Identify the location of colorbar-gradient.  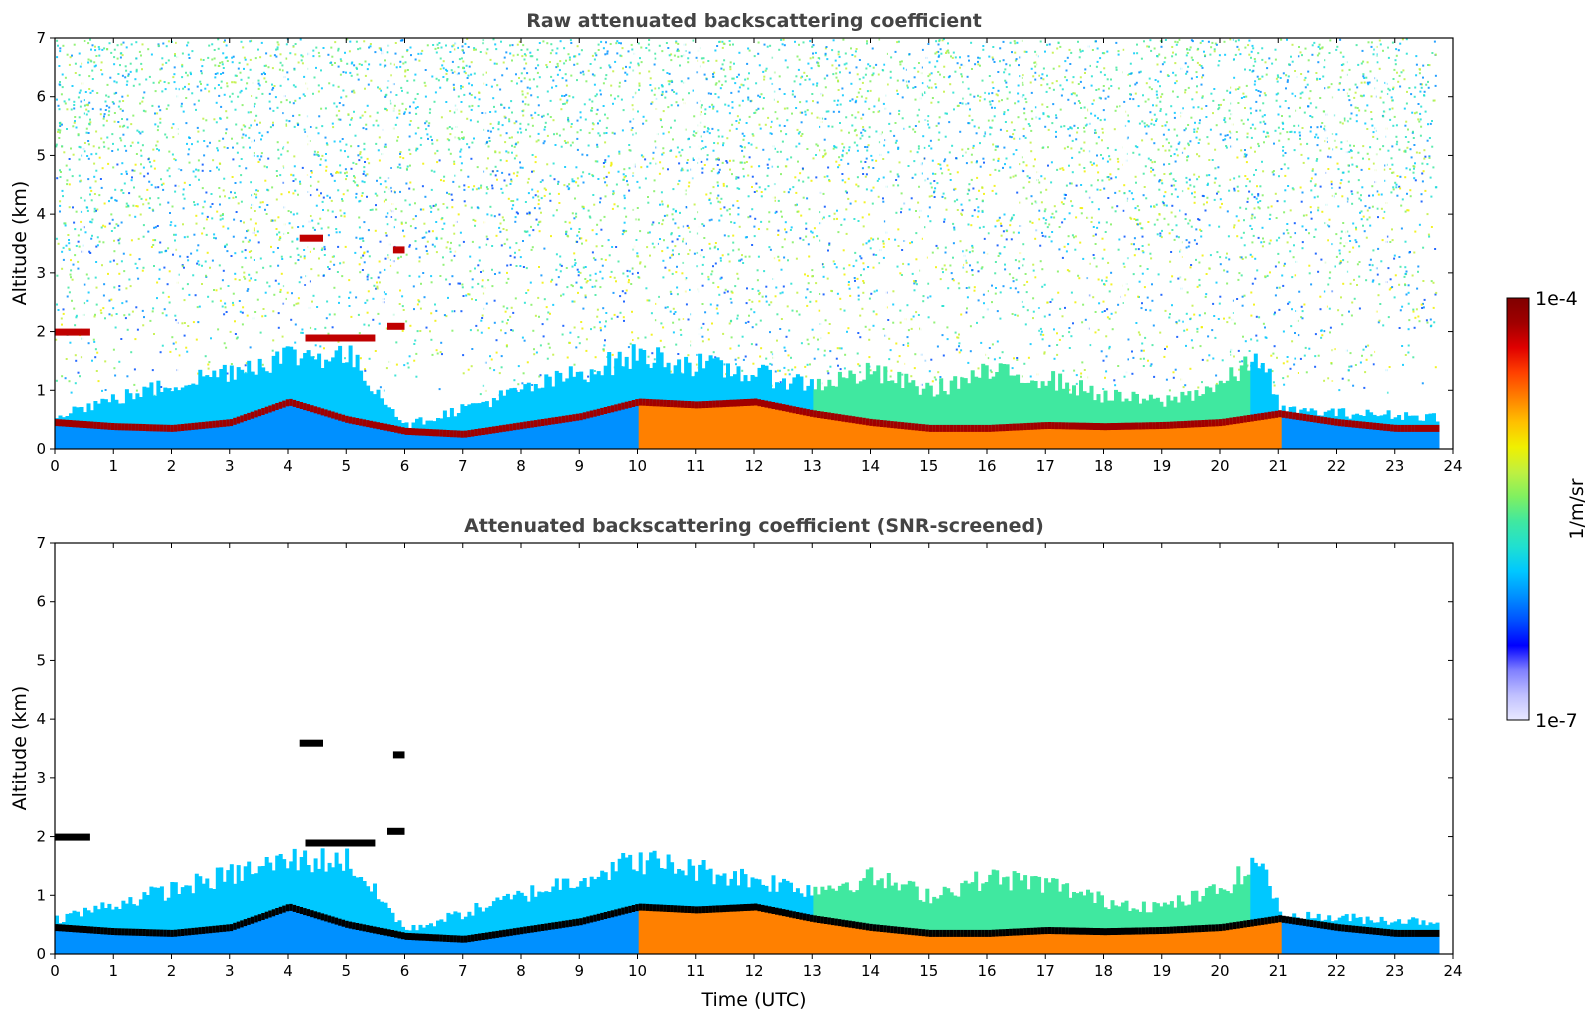
(1518, 509).